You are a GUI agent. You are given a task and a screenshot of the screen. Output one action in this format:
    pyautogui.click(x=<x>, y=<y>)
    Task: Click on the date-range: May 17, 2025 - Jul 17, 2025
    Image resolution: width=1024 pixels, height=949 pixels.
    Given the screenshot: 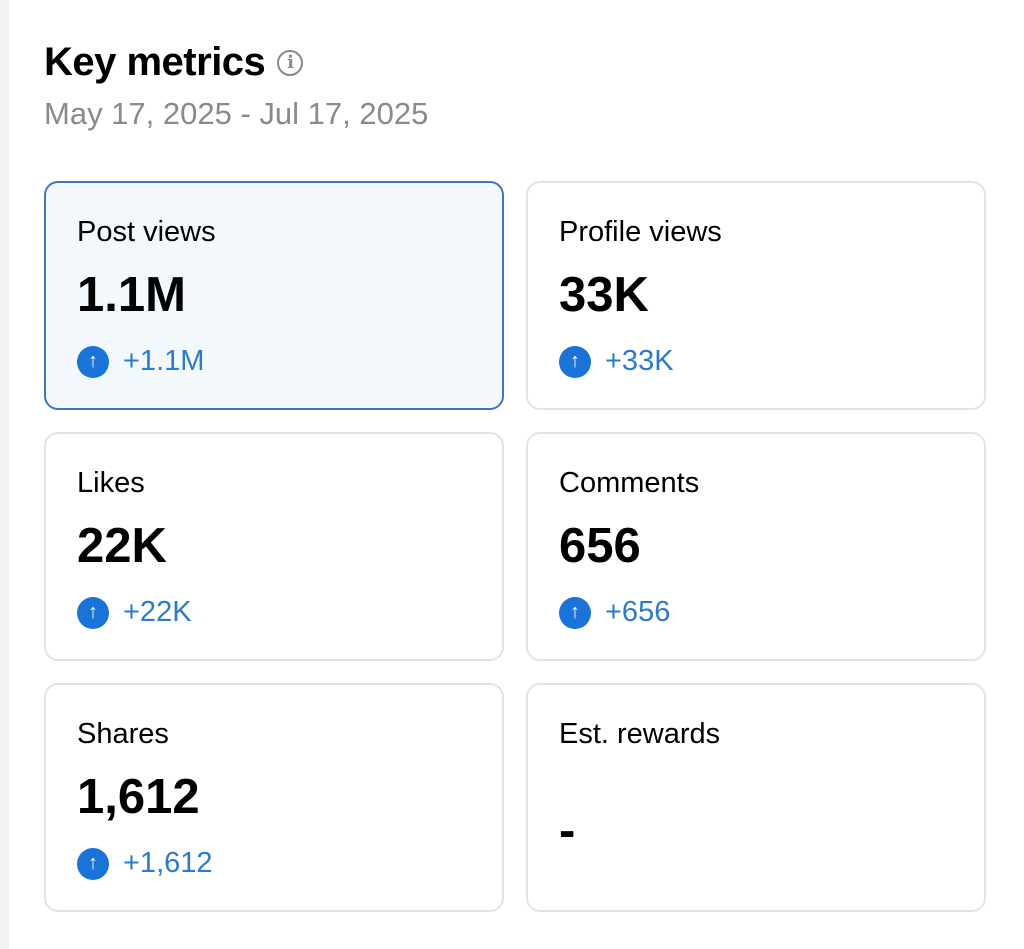 What is the action you would take?
    pyautogui.click(x=236, y=113)
    